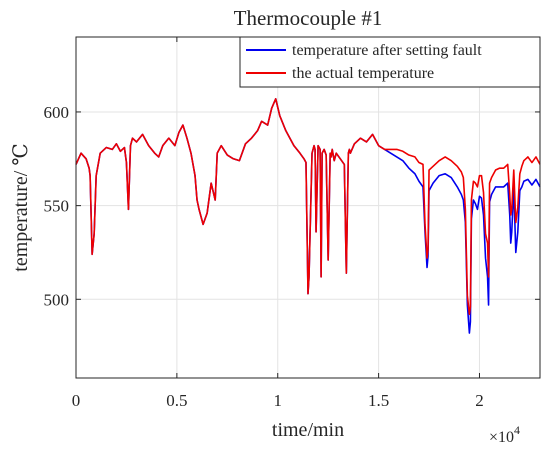 This screenshot has height=452, width=550. I want to click on x-tick-label: 0.5, so click(176, 400).